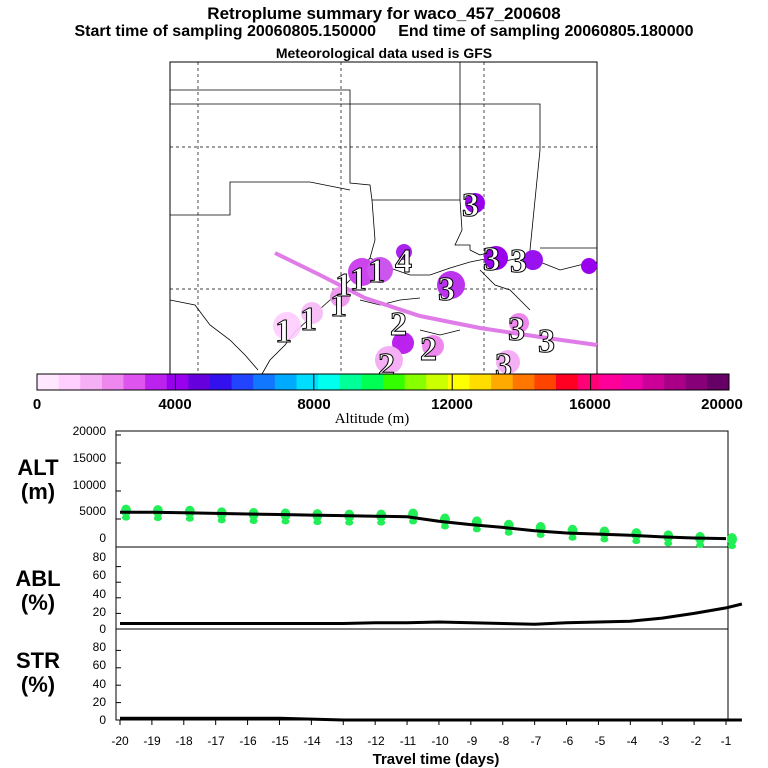 This screenshot has height=768, width=768. Describe the element at coordinates (384, 53) in the screenshot. I see `met-data-note: Meteorological data used is GFS` at that location.